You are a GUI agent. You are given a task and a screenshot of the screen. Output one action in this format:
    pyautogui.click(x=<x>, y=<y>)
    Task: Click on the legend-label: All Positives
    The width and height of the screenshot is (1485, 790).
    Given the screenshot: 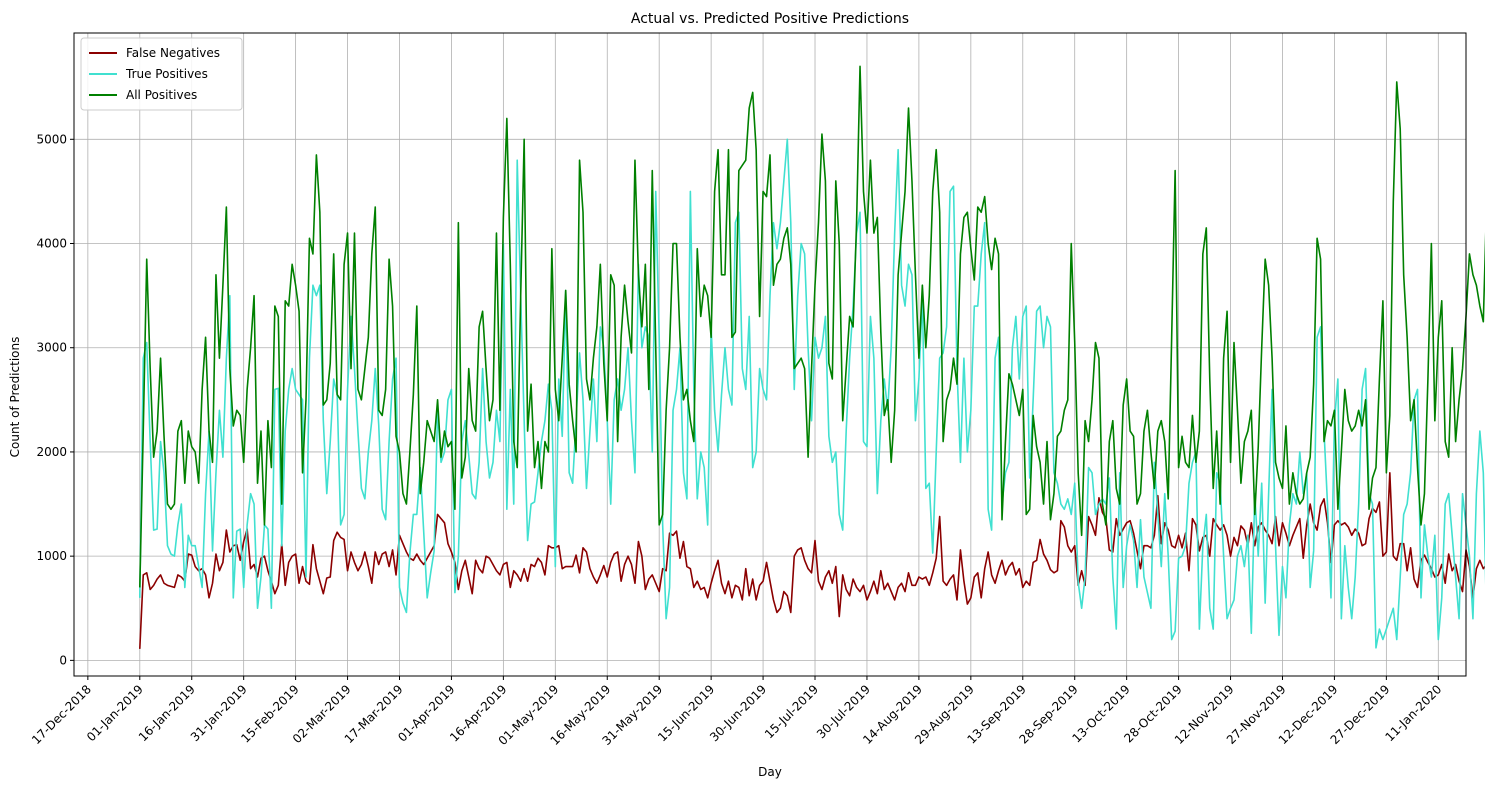 What is the action you would take?
    pyautogui.click(x=161, y=95)
    